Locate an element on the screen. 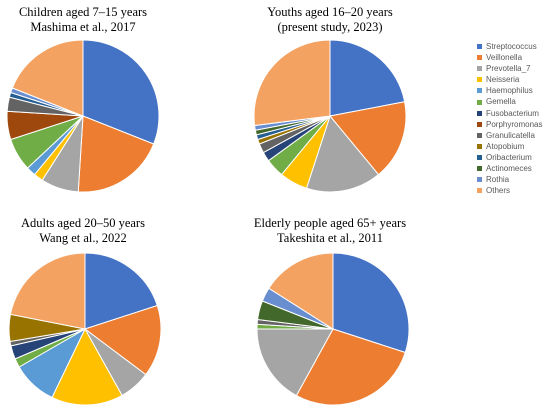  legend-label: Veillonella is located at coordinates (504, 58).